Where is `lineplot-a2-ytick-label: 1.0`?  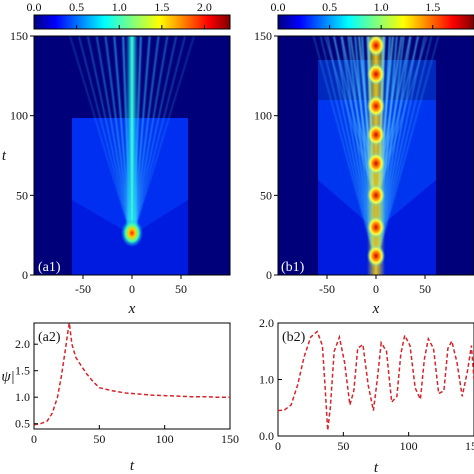 lineplot-a2-ytick-label: 1.0 is located at coordinates (22, 397).